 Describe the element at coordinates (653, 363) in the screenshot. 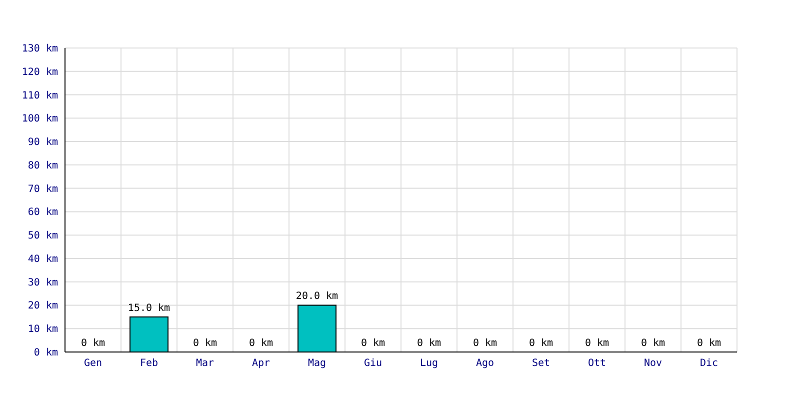

I see `x-tick-label: Nov` at that location.